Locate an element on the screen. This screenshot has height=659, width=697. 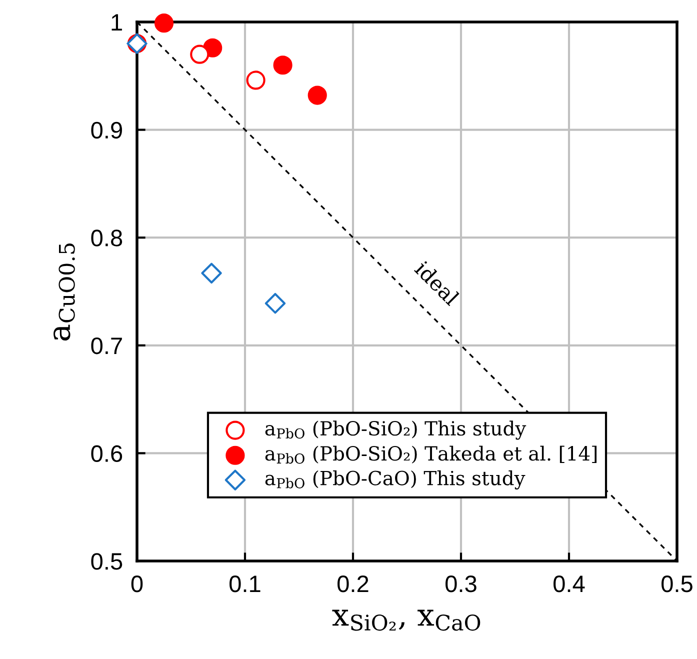
x-tick-label: 0.5 is located at coordinates (677, 584).